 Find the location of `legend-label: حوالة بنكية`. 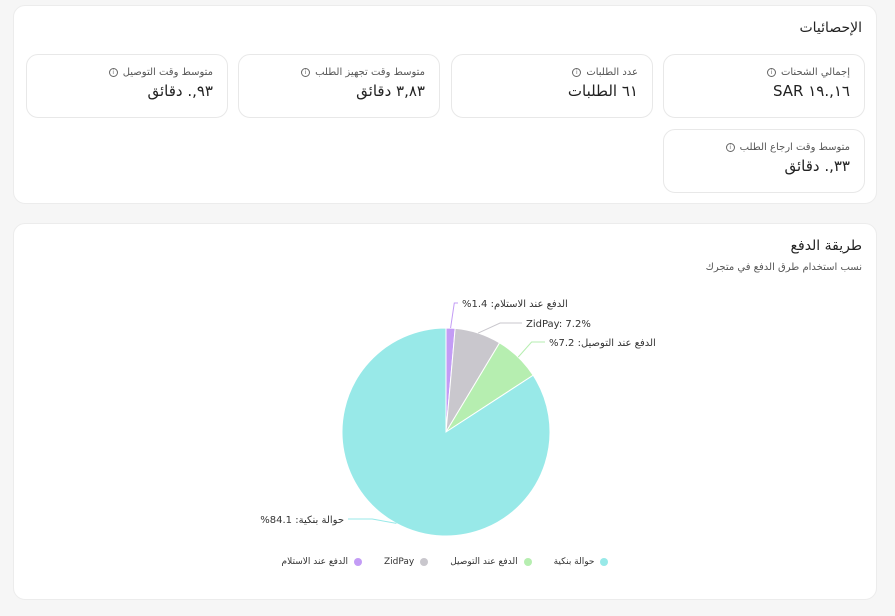

legend-label: حوالة بنكية is located at coordinates (574, 562).